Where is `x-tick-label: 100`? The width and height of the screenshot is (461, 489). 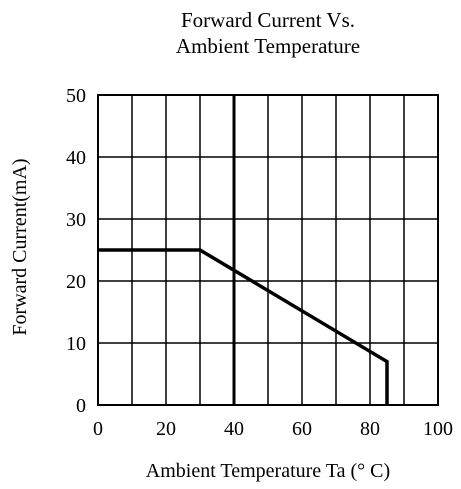 x-tick-label: 100 is located at coordinates (438, 429).